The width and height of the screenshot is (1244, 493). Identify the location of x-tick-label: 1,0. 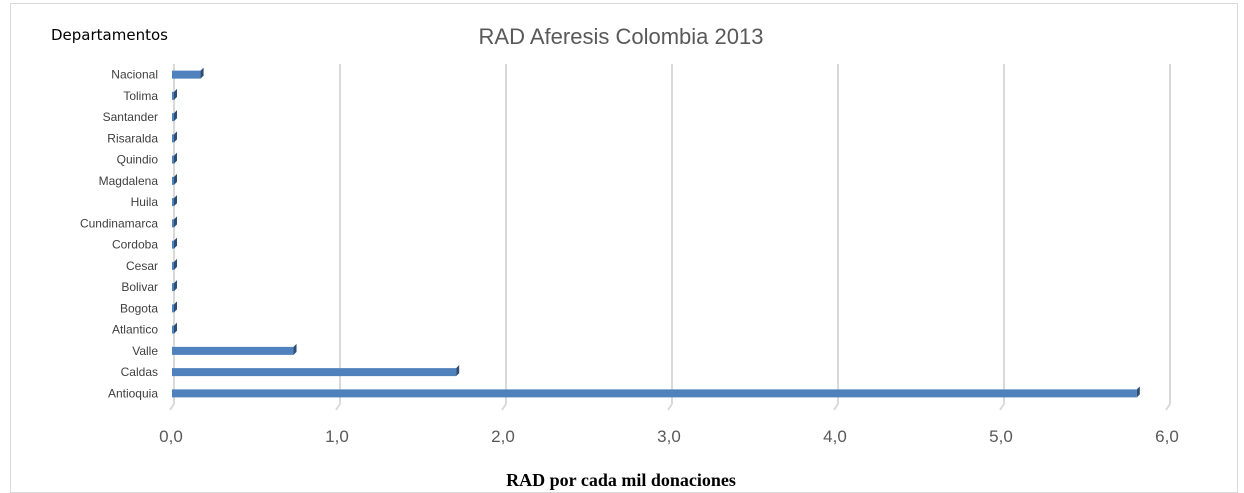
(337, 436).